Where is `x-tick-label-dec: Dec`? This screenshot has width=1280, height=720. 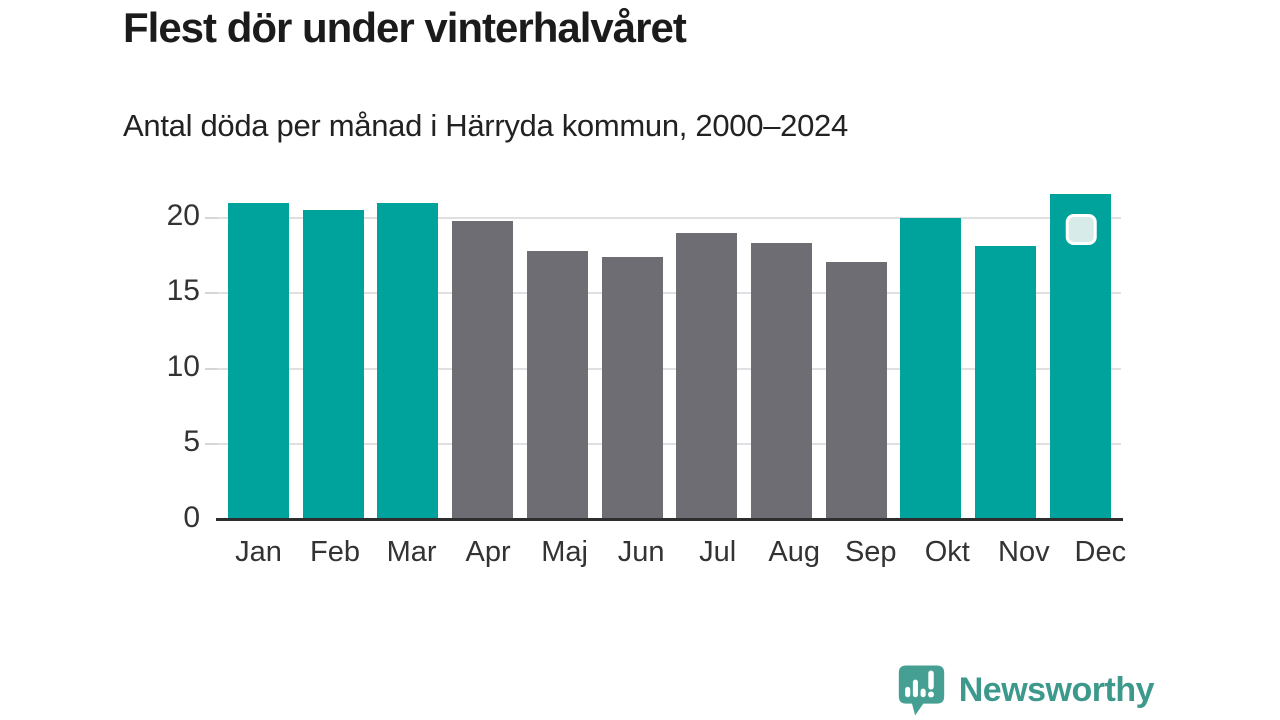
x-tick-label-dec: Dec is located at coordinates (1100, 552).